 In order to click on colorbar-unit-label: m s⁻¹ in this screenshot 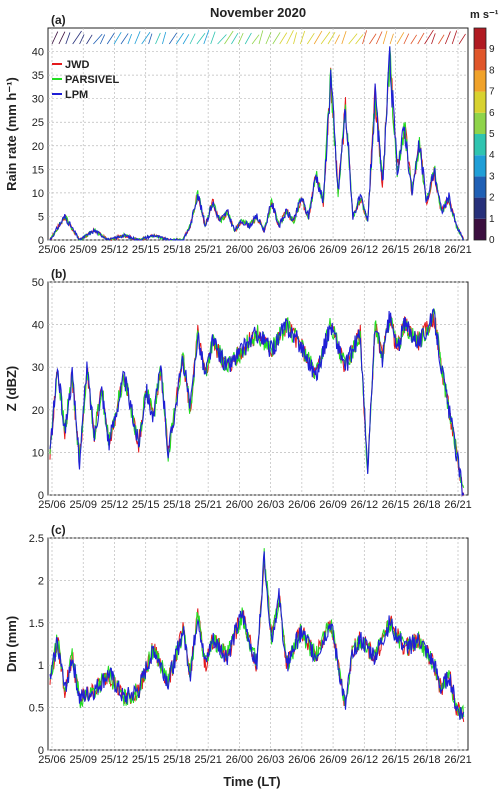, I will do `click(484, 15)`.